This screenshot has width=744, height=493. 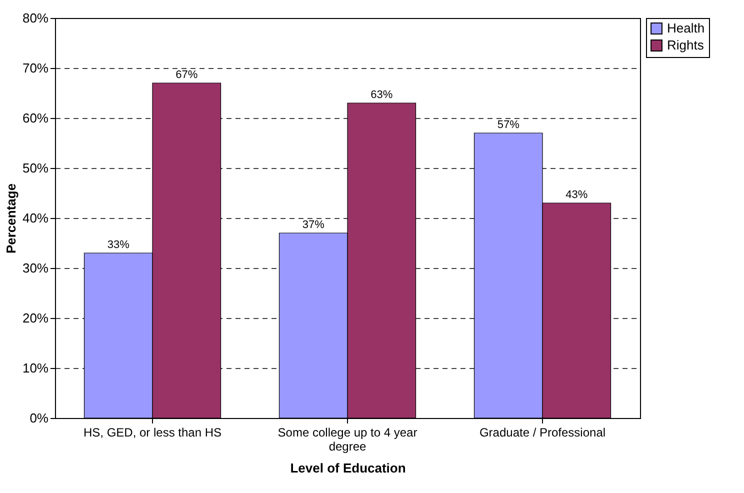 I want to click on y-tick-label: 10%, so click(x=35, y=368).